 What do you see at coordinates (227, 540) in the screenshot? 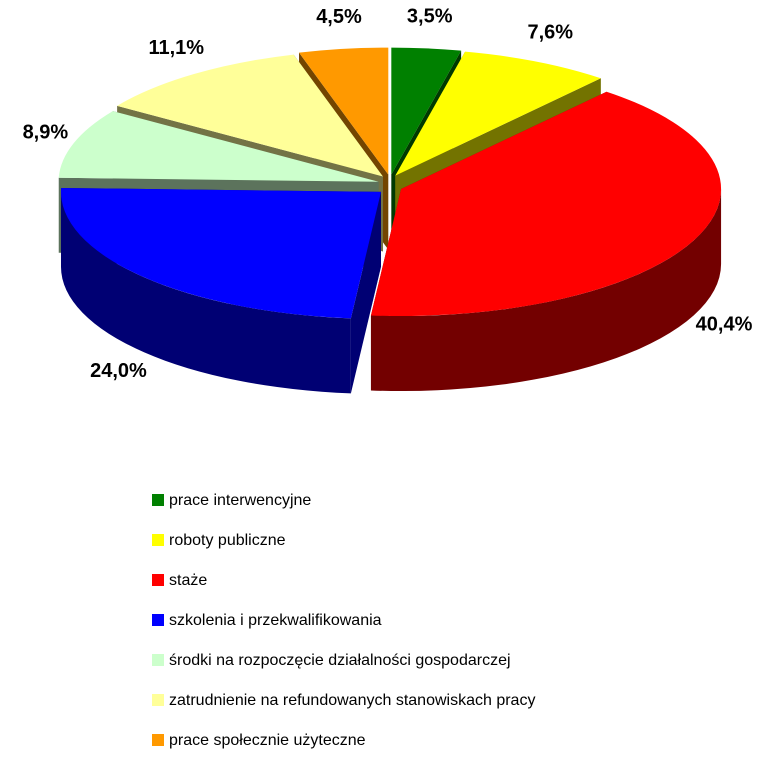
I see `legend-label: roboty publiczne` at bounding box center [227, 540].